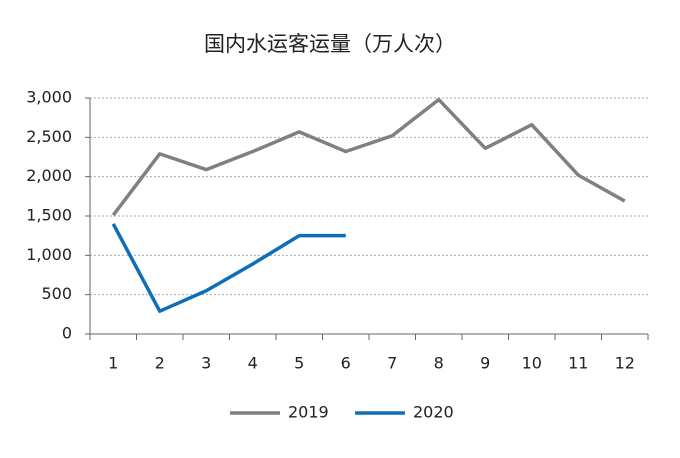  What do you see at coordinates (439, 363) in the screenshot?
I see `x-tick-label: 8` at bounding box center [439, 363].